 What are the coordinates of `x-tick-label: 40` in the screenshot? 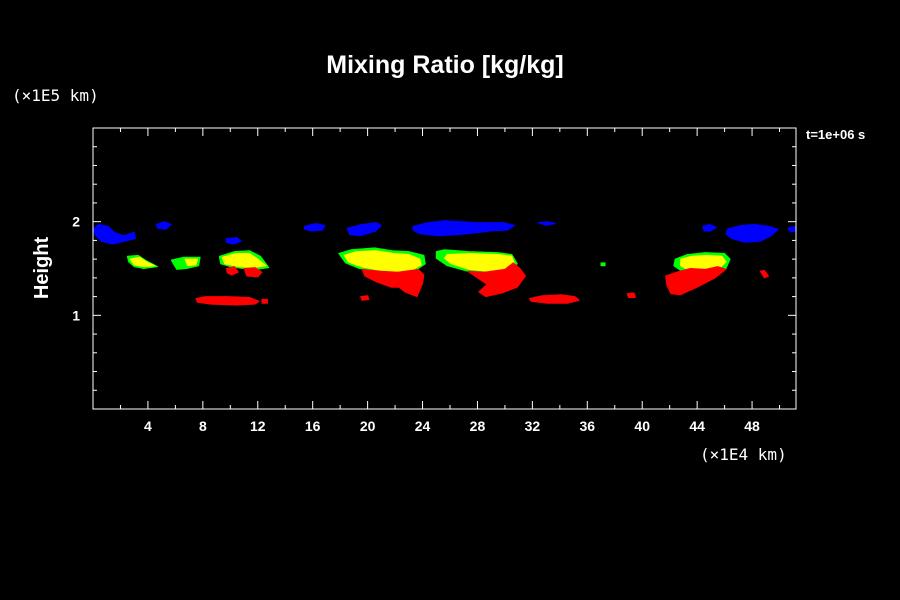 It's located at (642, 426).